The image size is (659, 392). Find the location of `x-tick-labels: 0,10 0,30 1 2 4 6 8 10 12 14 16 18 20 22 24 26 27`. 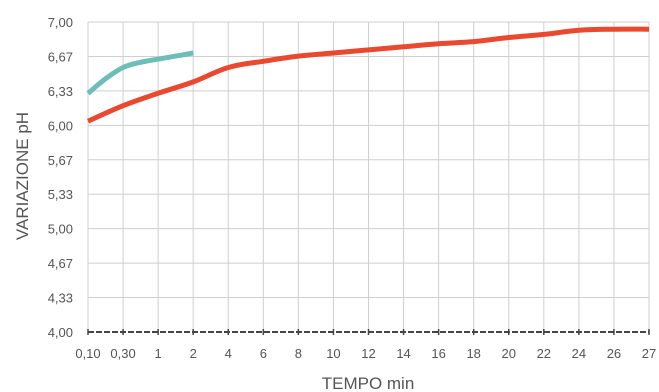

x-tick-labels: 0,10 0,30 1 2 4 6 8 10 12 14 16 18 20 22 24 26 27 is located at coordinates (365, 353).